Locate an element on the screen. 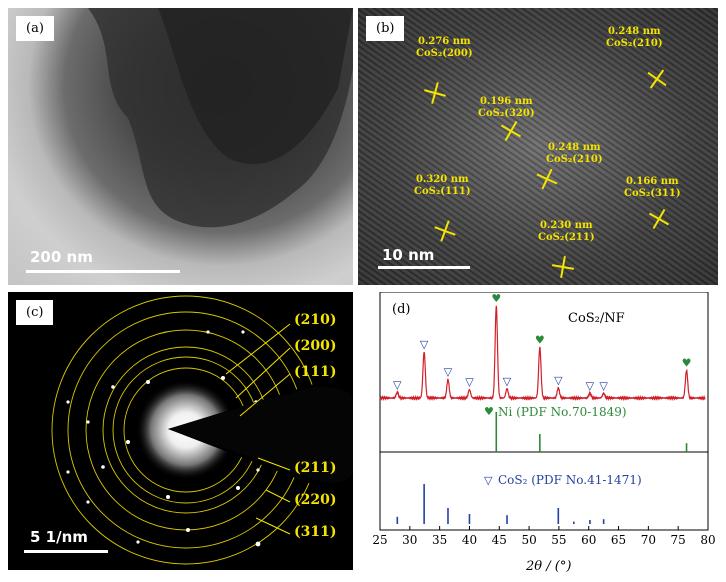 Image resolution: width=726 pixels, height=582 pixels. ring-label: (200) is located at coordinates (315, 346).